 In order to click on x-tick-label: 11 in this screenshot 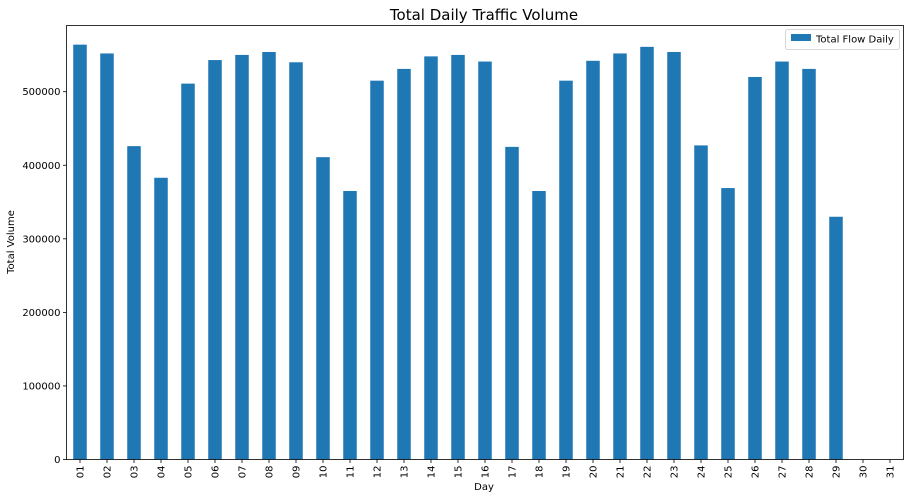, I will do `click(351, 472)`.